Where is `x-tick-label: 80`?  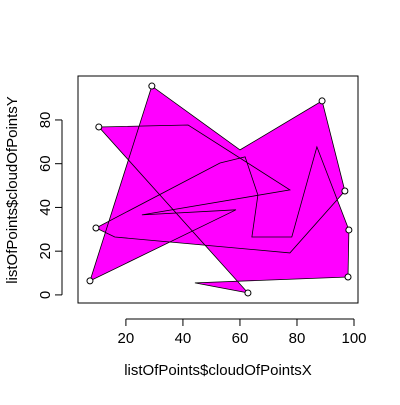 x-tick-label: 80 is located at coordinates (297, 338).